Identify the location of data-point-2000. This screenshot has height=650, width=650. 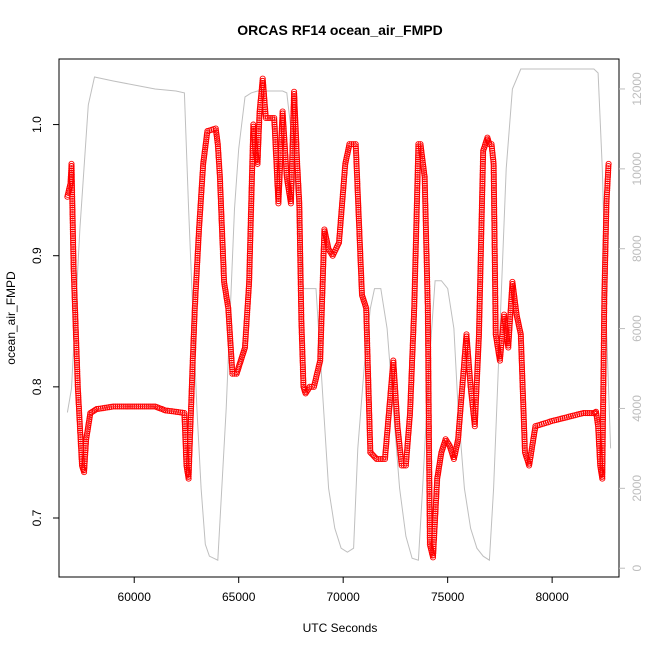
(479, 330).